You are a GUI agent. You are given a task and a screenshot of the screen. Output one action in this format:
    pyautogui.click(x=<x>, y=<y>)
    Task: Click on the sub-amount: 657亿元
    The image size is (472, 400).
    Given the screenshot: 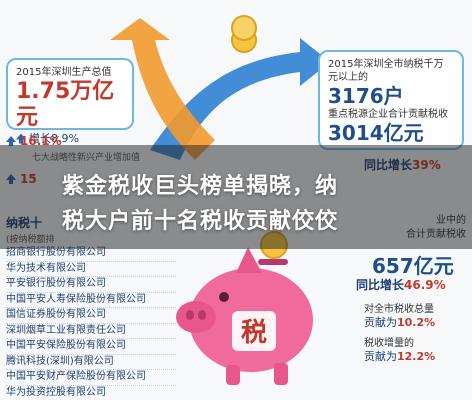 What is the action you would take?
    pyautogui.click(x=413, y=266)
    